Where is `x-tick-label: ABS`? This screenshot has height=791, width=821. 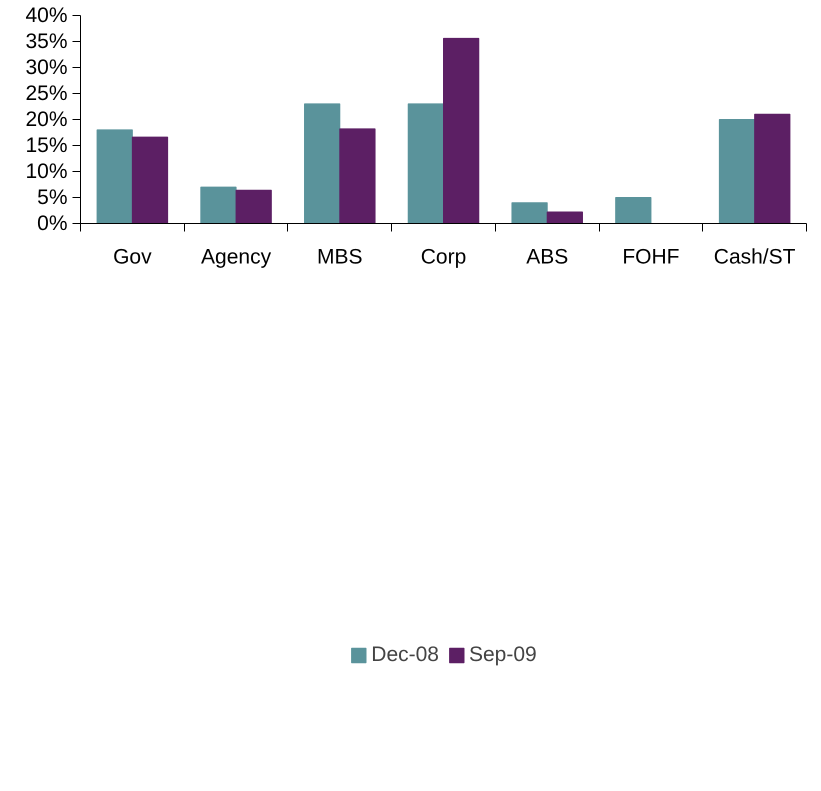 x-tick-label: ABS is located at coordinates (547, 257).